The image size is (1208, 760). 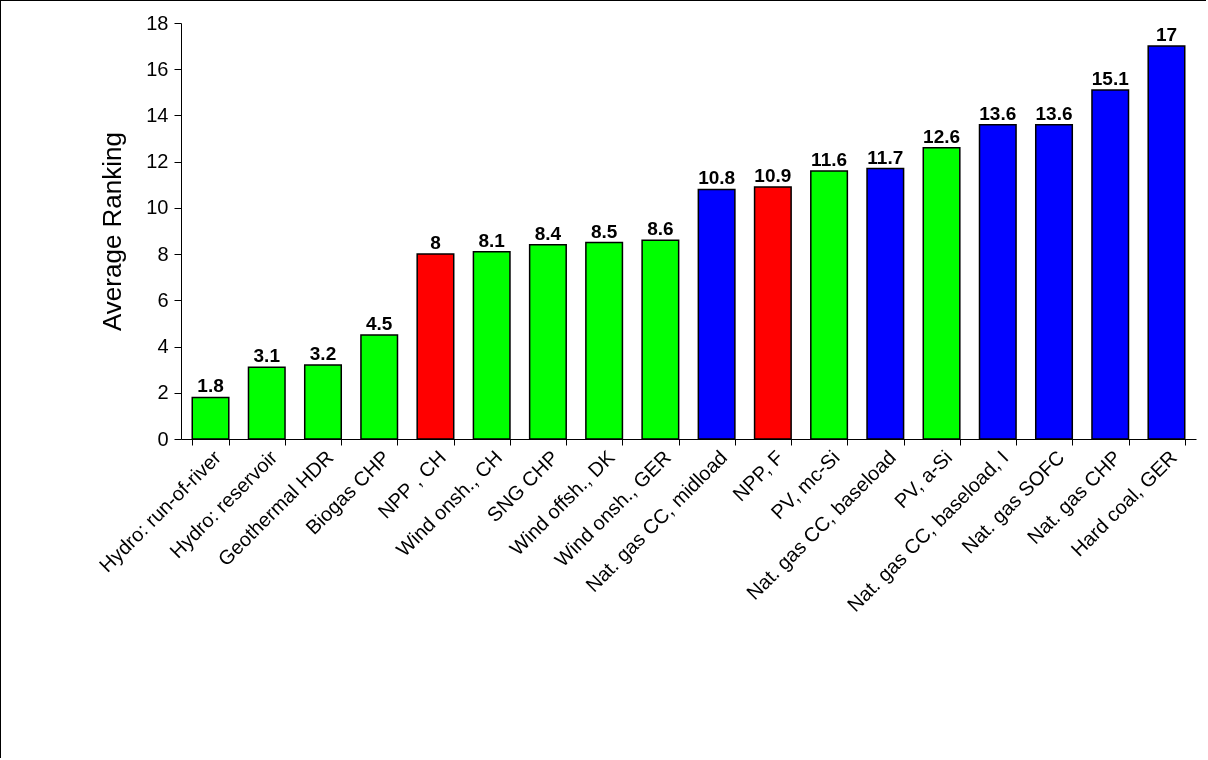 I want to click on data-label: 17, so click(x=1166, y=35).